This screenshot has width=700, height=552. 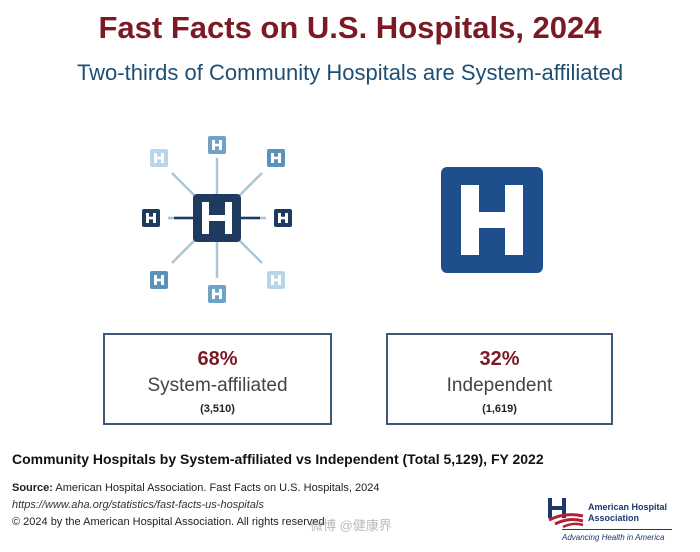 I want to click on center-hospital-icon, so click(x=217, y=218).